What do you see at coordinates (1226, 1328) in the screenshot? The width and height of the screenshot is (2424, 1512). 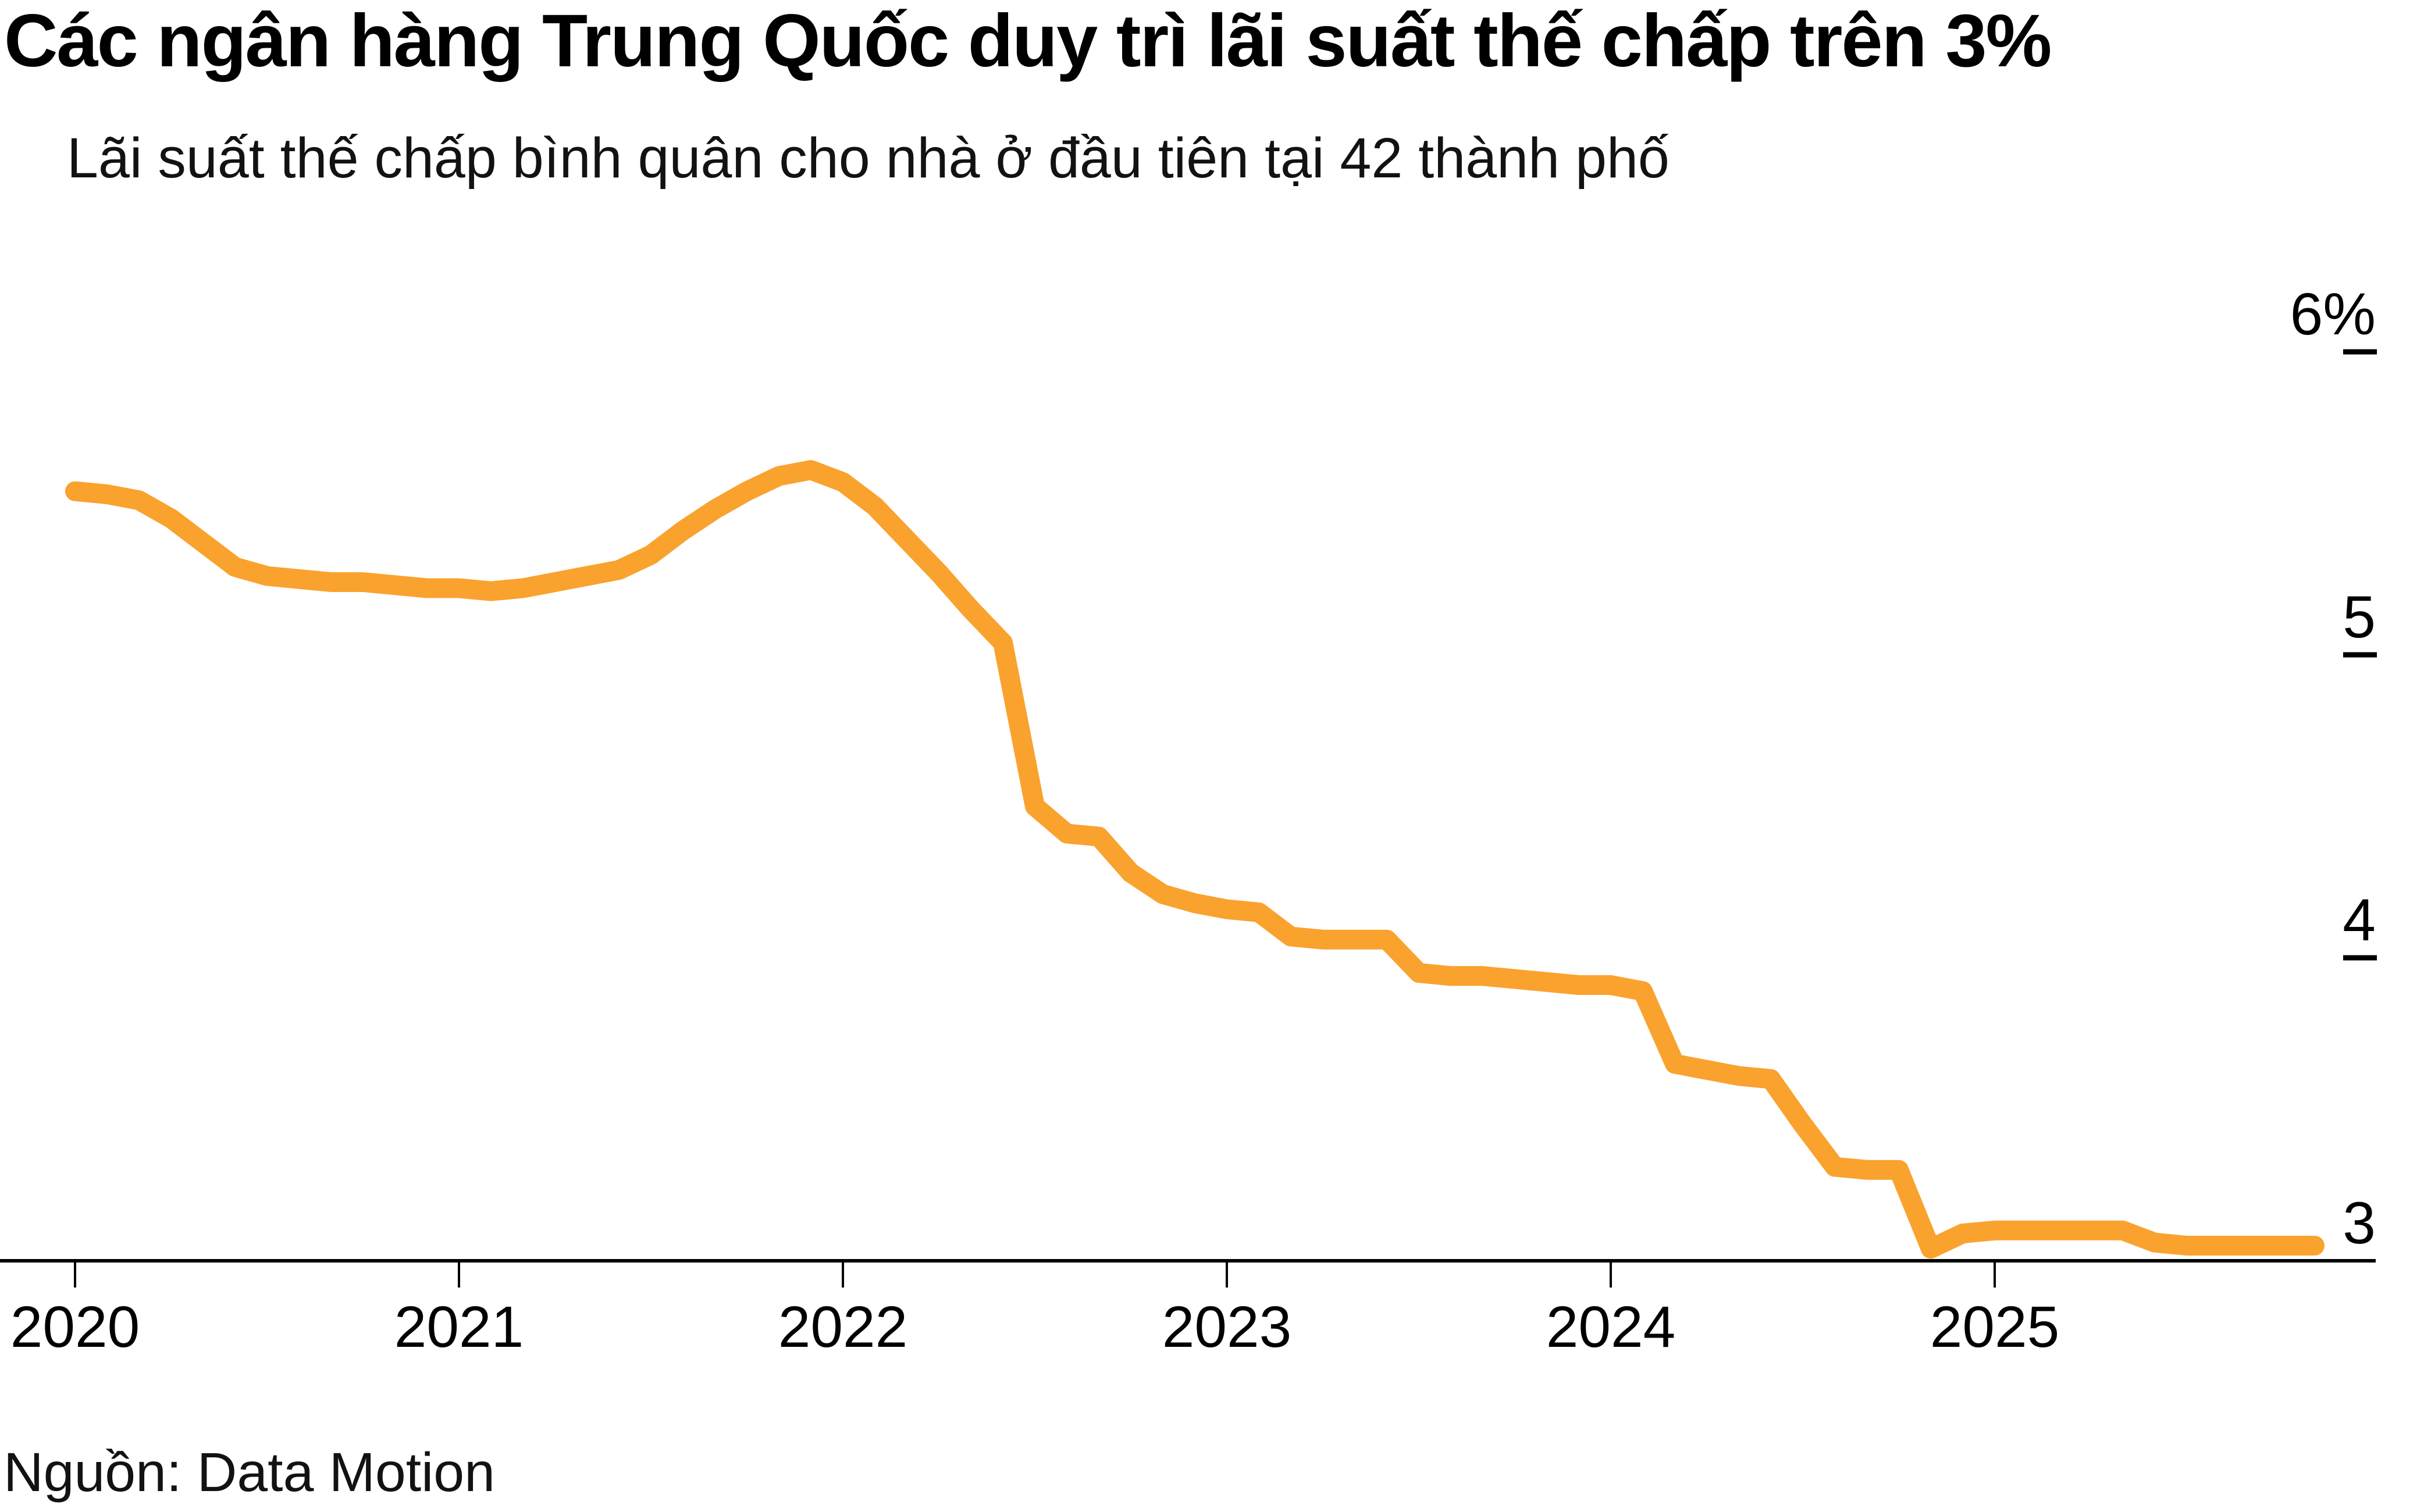 I see `x-axis-year-label: 2023` at bounding box center [1226, 1328].